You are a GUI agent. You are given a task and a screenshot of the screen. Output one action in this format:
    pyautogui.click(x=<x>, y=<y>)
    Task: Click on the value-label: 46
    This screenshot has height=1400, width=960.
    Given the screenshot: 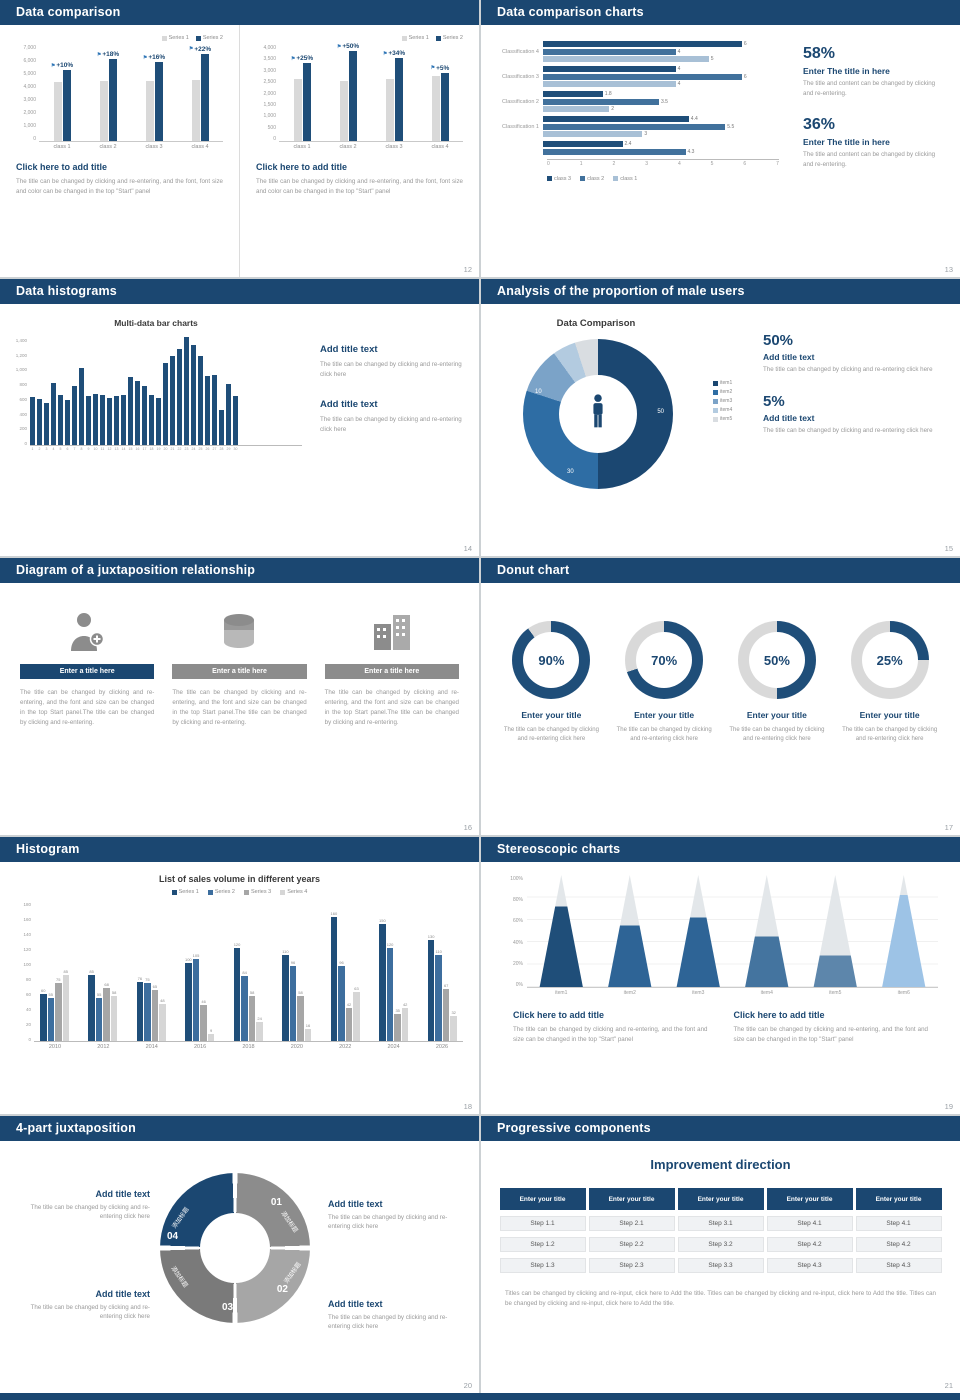 What is the action you would take?
    pyautogui.click(x=203, y=1002)
    